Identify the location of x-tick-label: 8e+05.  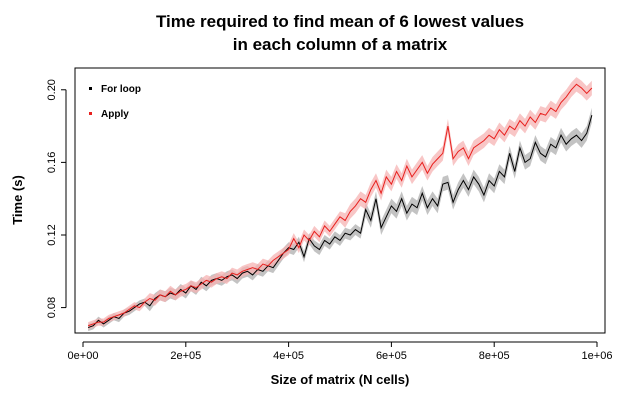
(494, 356).